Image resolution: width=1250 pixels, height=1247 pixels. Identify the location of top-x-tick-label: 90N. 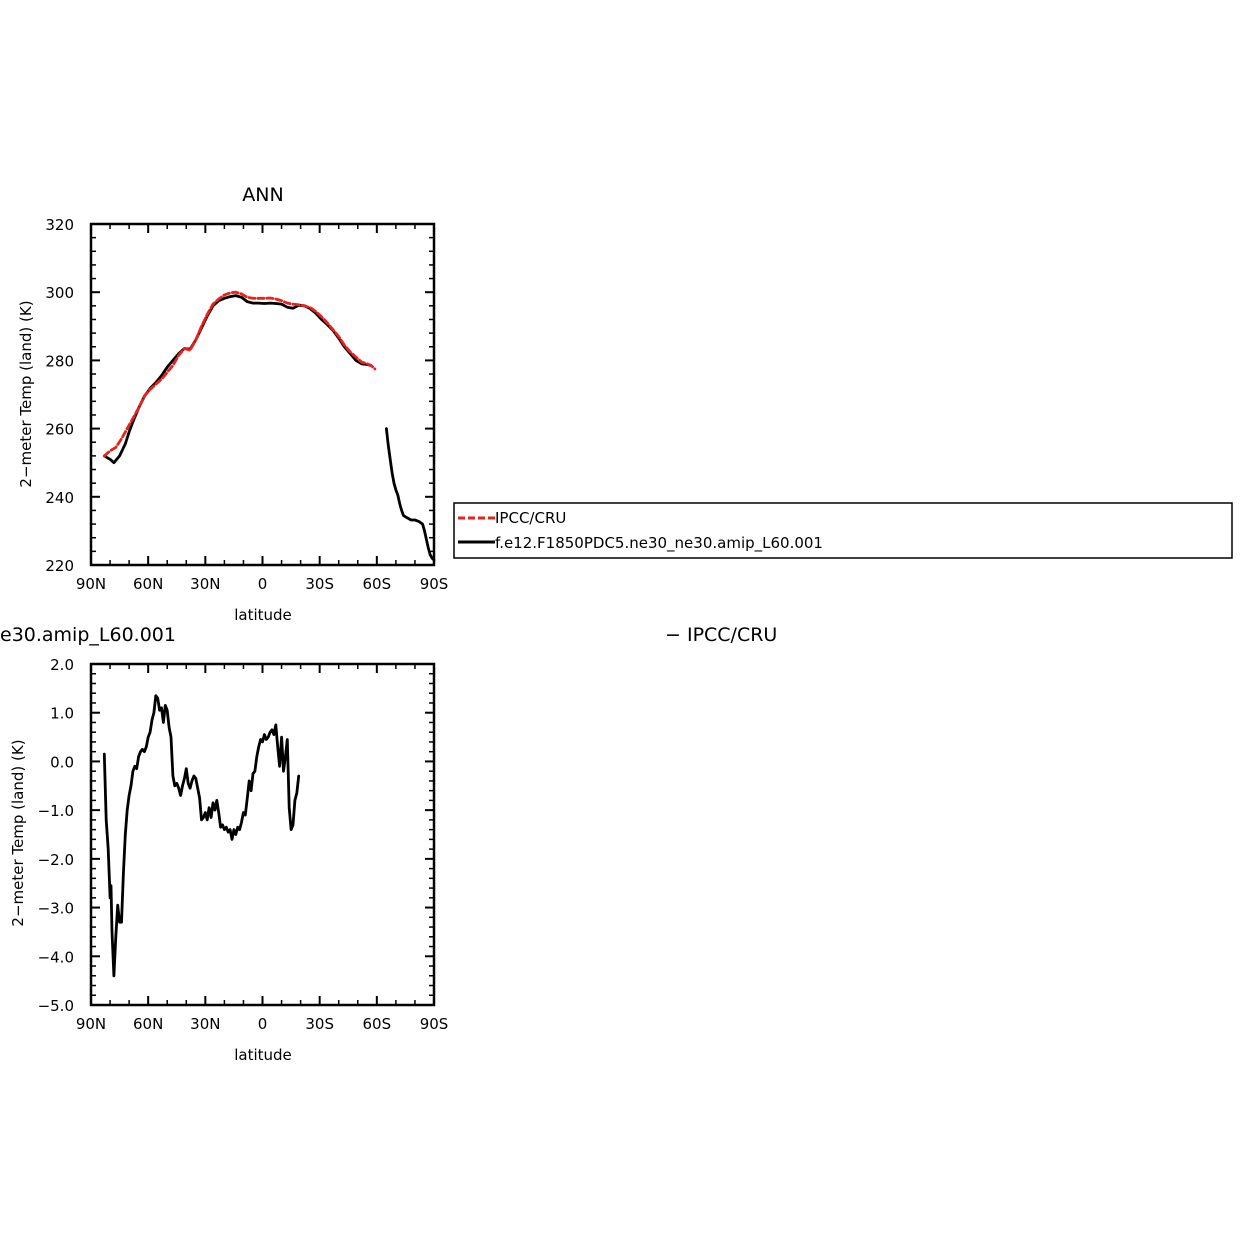
(91, 584).